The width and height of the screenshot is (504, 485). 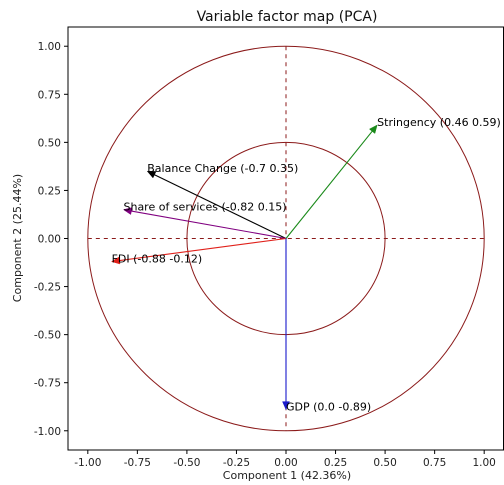 I want to click on y-axis-ticks: 1.00 0.75 0.50 0.25 0.00 -0.25 -0.50 -0.75 -1.00, so click(x=51, y=239).